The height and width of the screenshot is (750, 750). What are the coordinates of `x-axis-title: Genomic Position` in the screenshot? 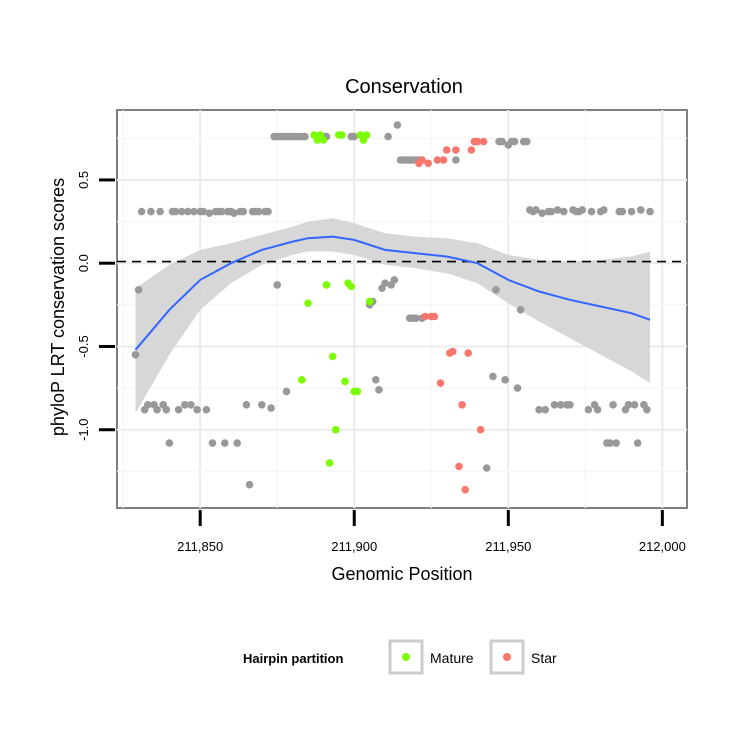 It's located at (401, 574).